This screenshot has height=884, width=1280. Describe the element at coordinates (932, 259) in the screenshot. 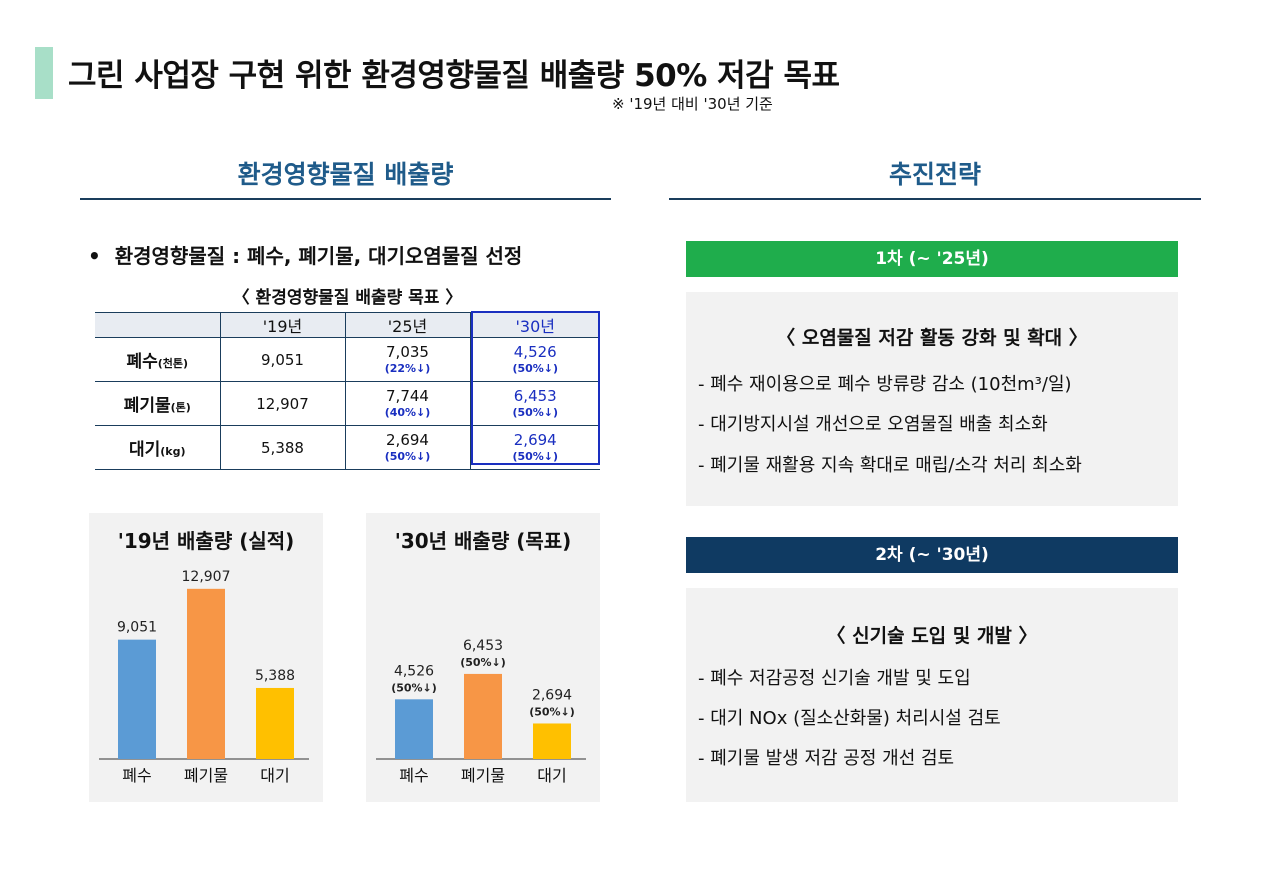

I see `phase1-label-bar: 1차 (~ '25년)` at that location.